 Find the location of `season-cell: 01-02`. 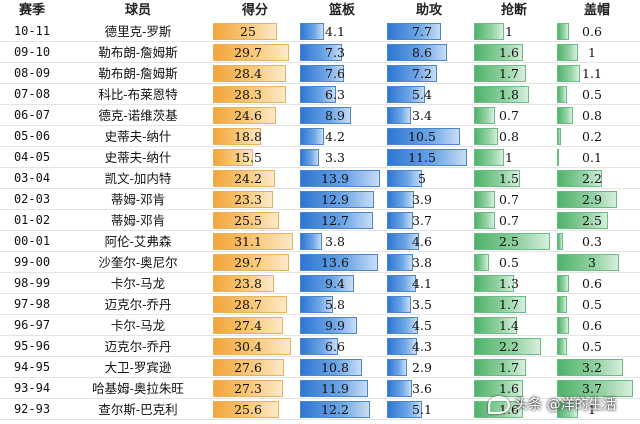

season-cell: 01-02 is located at coordinates (32, 220).